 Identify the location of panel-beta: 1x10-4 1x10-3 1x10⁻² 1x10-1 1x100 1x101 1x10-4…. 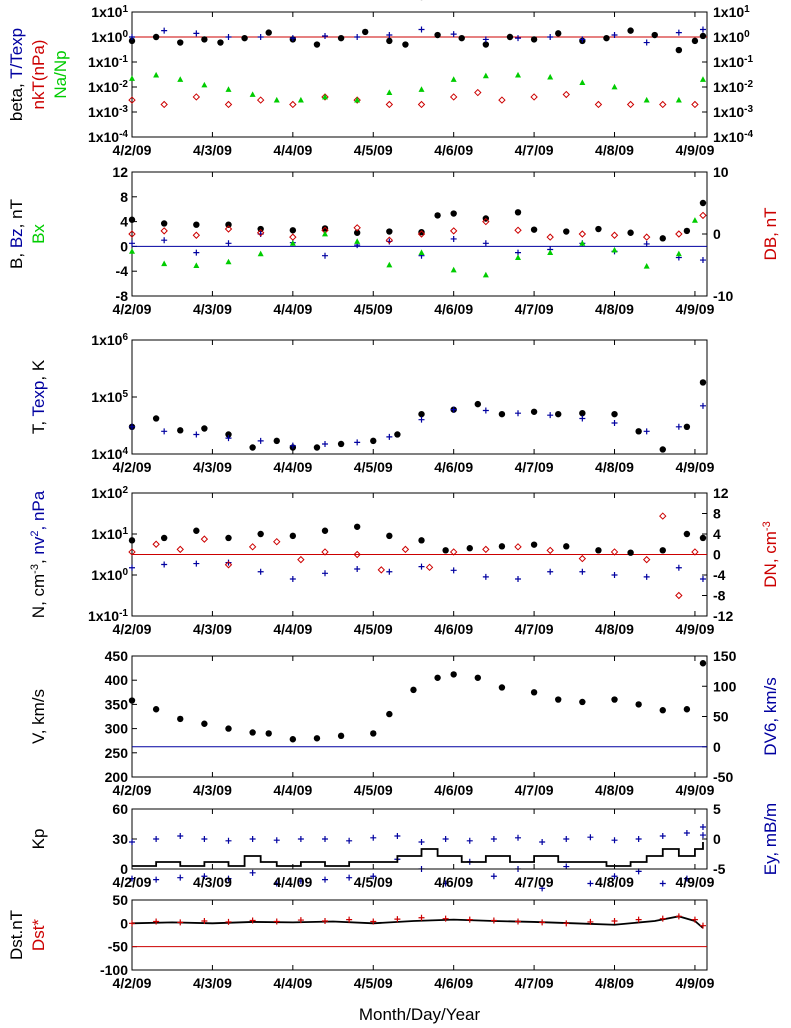
(380, 79).